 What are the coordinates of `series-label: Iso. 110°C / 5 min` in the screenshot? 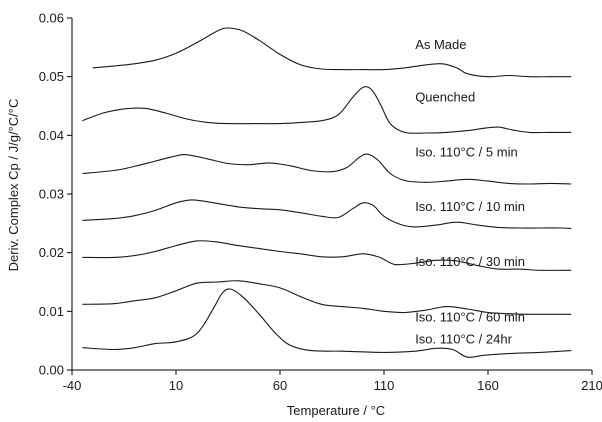 It's located at (466, 151).